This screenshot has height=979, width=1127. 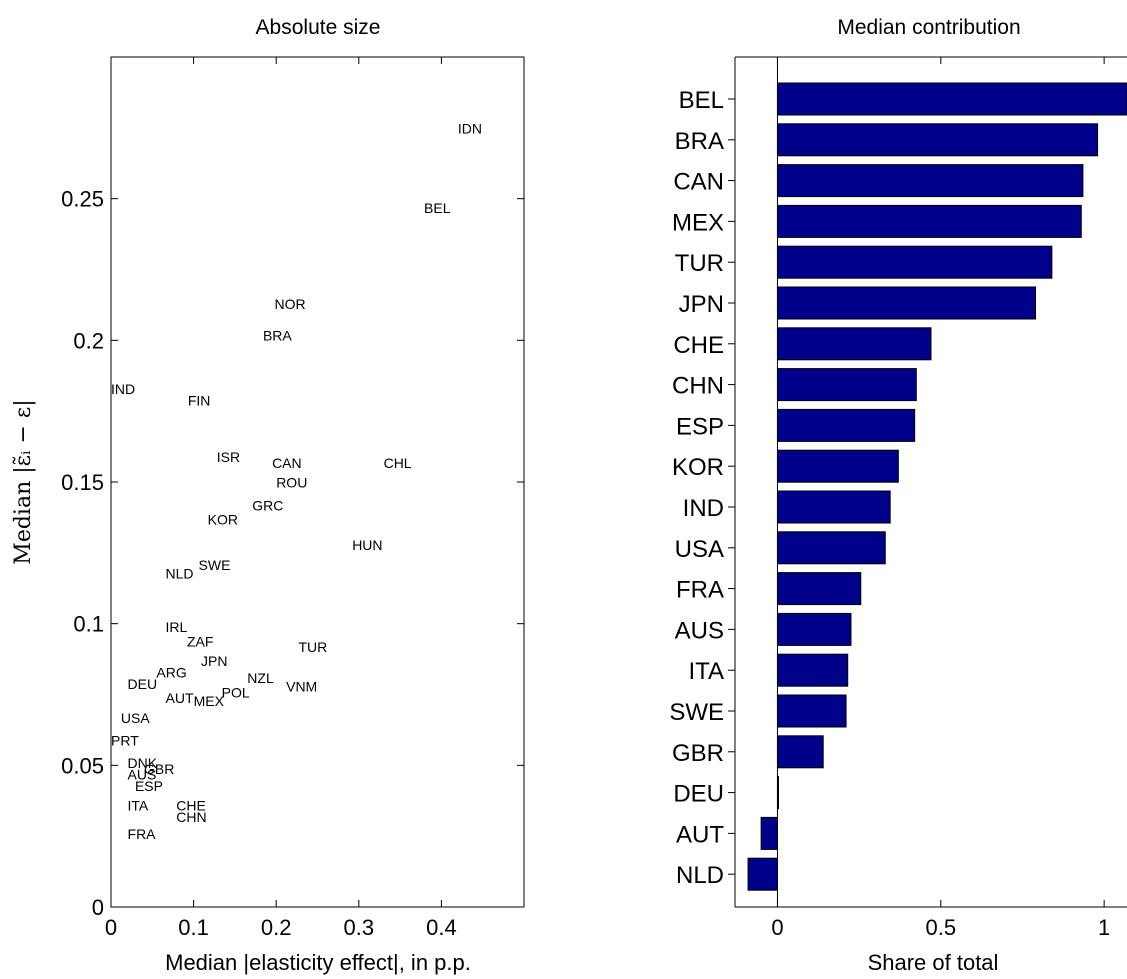 I want to click on bar-tur, so click(x=914, y=262).